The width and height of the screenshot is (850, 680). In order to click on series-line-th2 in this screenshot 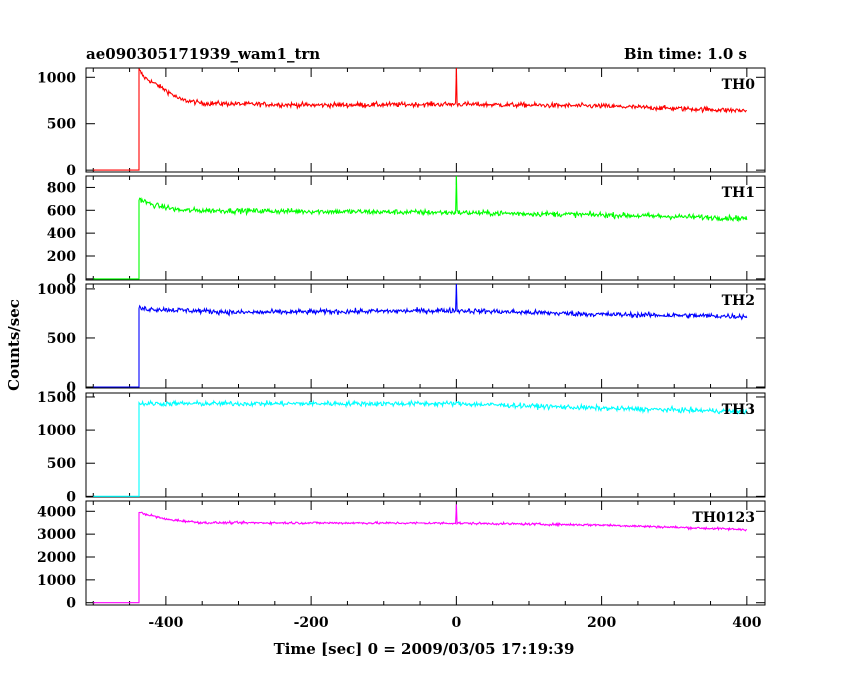, I will do `click(420, 335)`.